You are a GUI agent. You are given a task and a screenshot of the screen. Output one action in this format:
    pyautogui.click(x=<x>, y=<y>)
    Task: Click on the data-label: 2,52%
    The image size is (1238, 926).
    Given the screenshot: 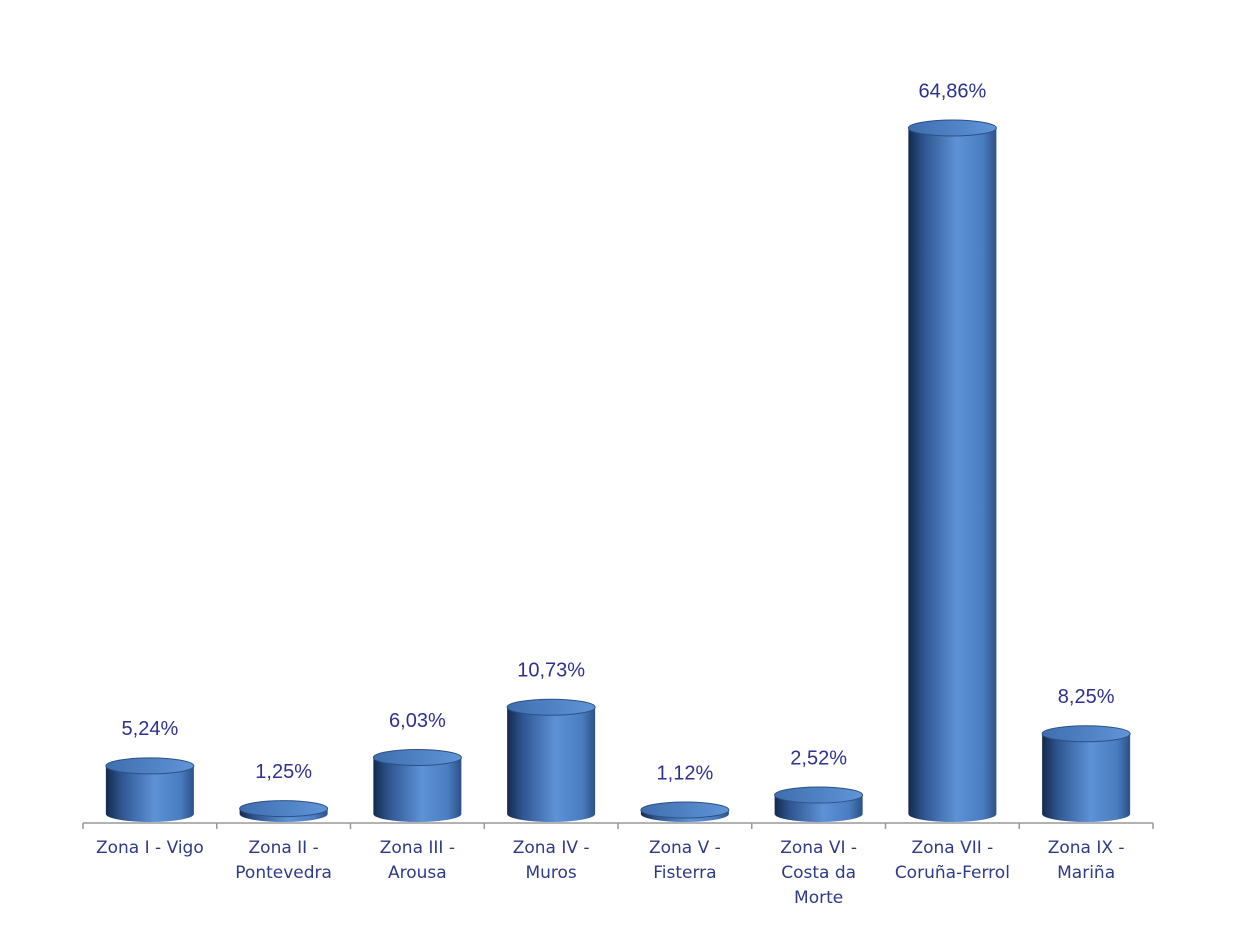 What is the action you would take?
    pyautogui.click(x=818, y=758)
    